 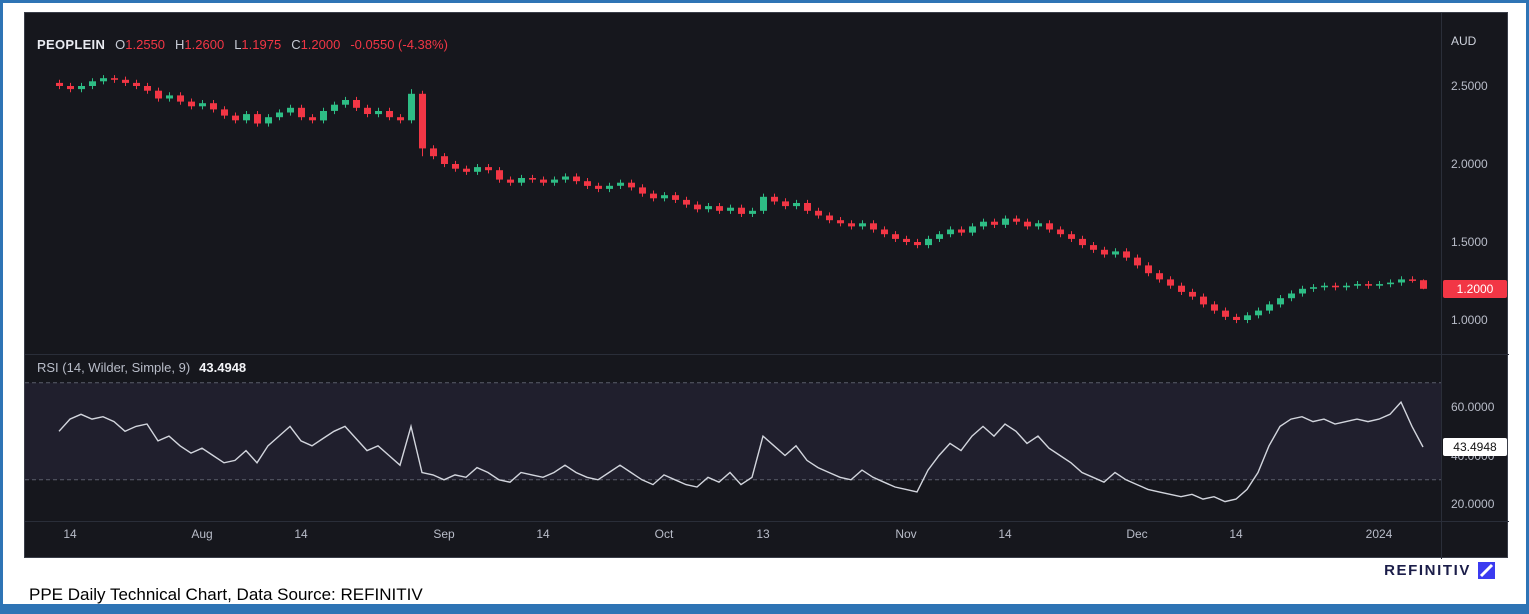 I want to click on rsi-value: 43.4948, so click(x=223, y=367).